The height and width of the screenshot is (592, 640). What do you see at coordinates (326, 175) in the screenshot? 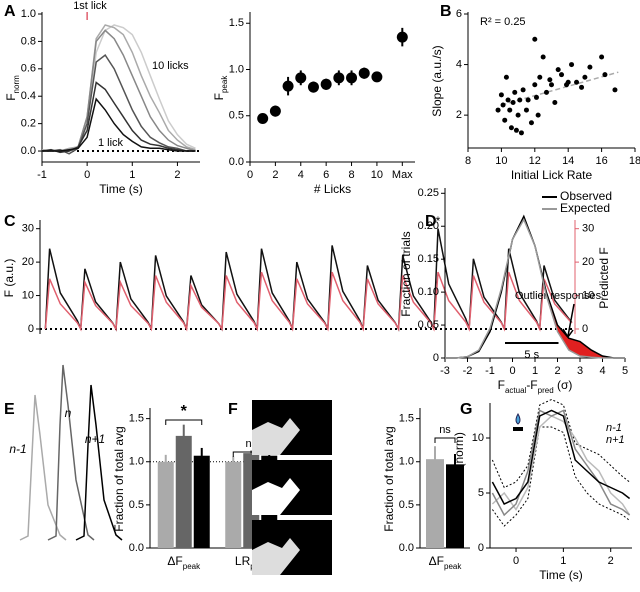
I see `x-tick-label: 6` at bounding box center [326, 175].